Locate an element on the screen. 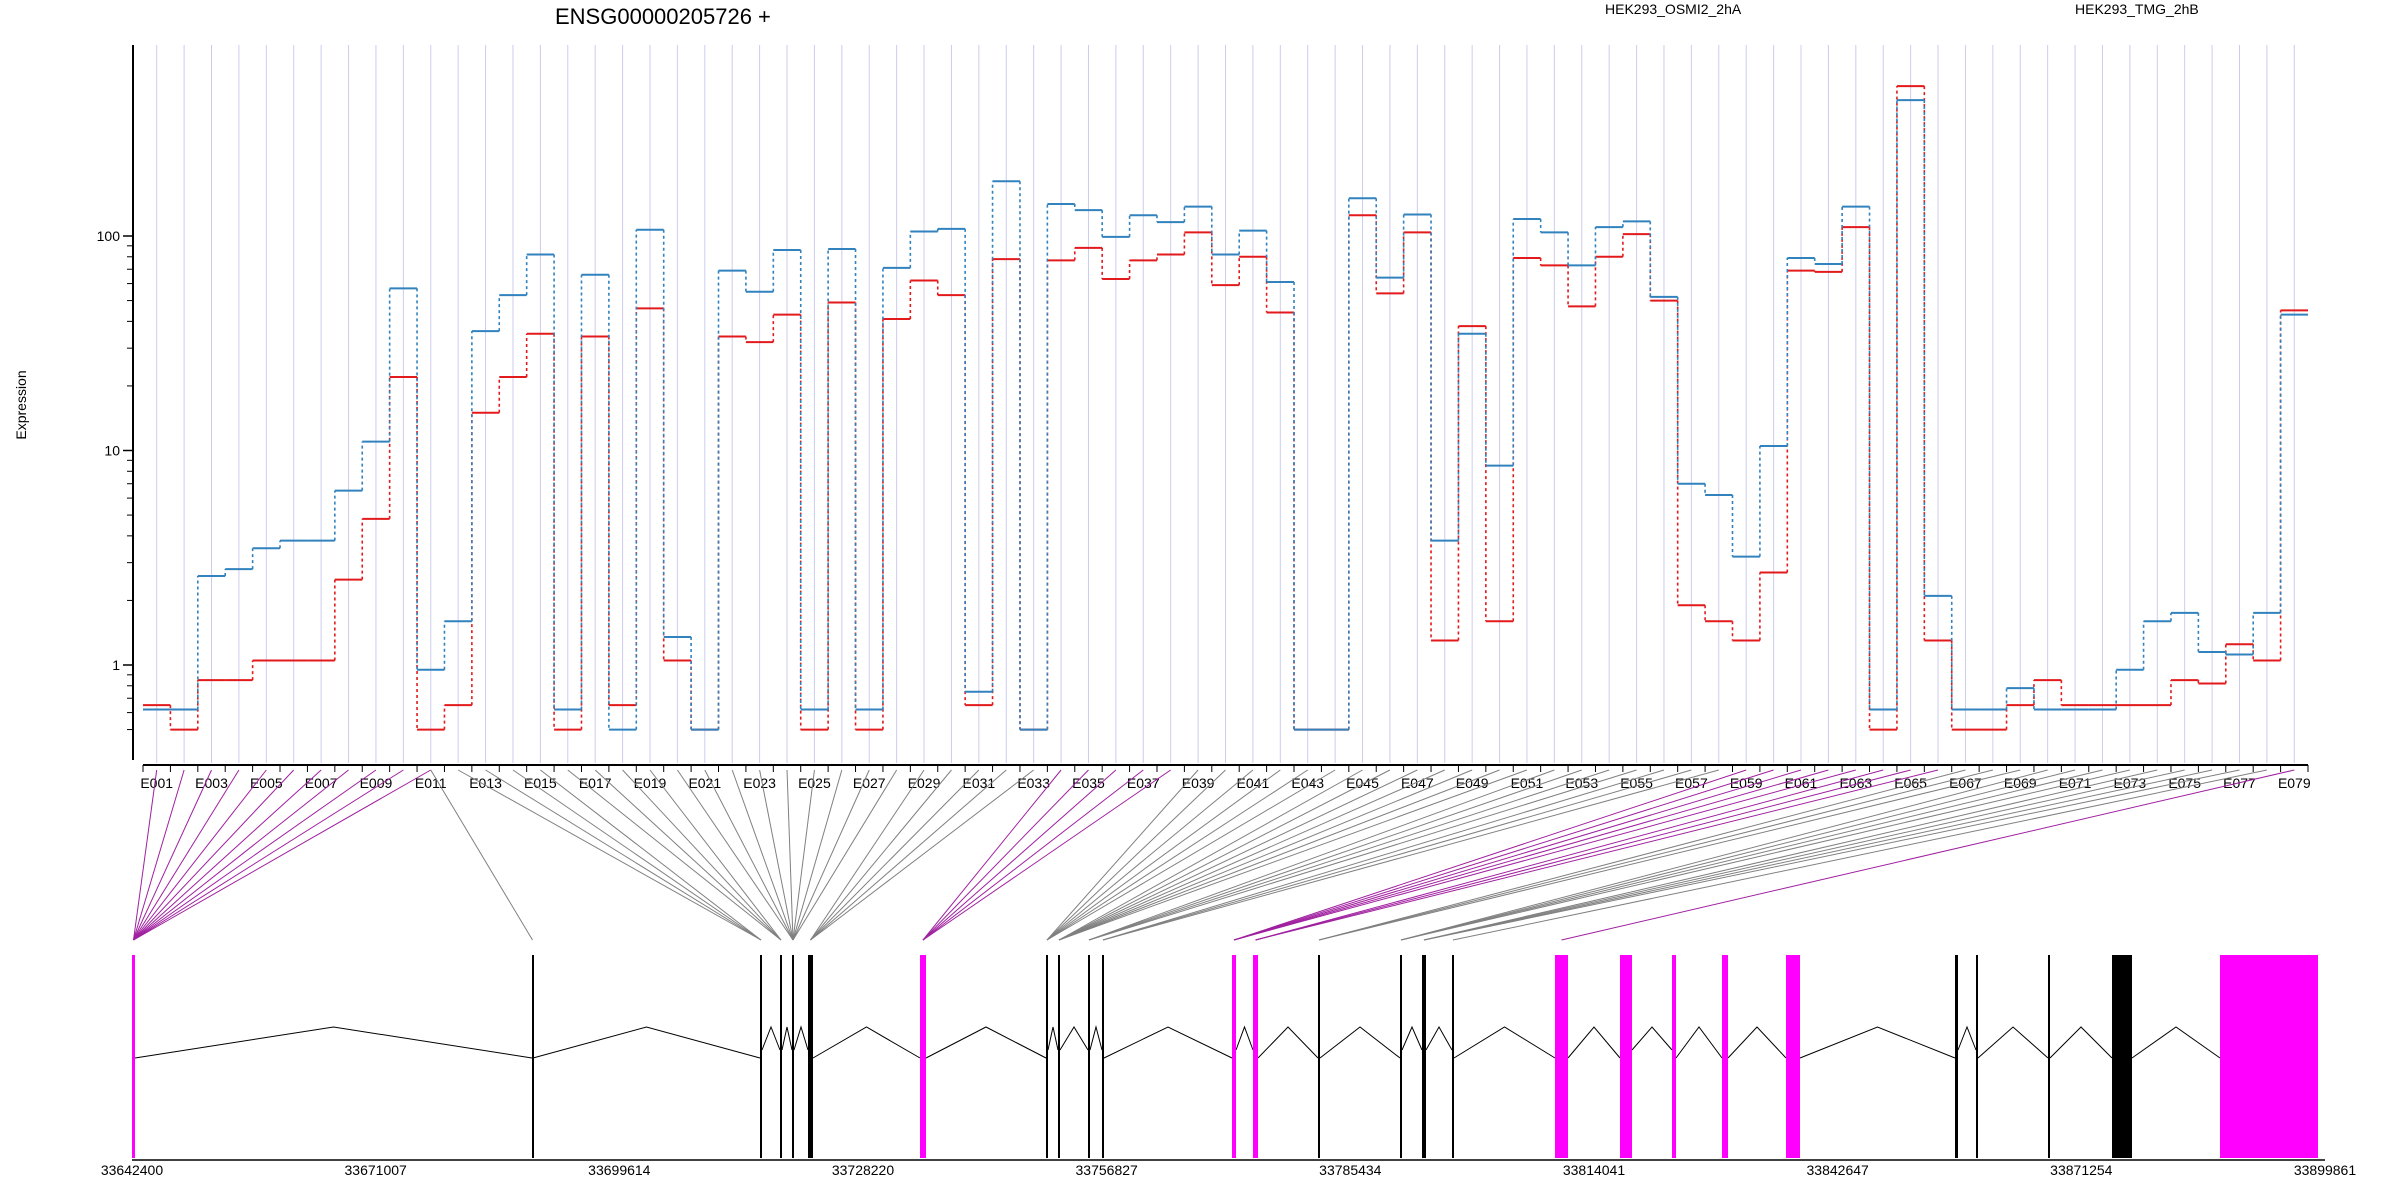 This screenshot has height=1200, width=2400. connector-E014 is located at coordinates (637, 855).